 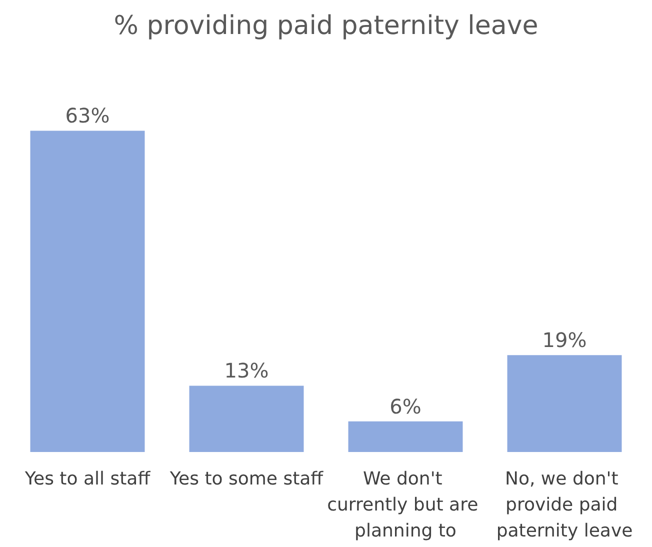 What do you see at coordinates (246, 370) in the screenshot?
I see `data-label: 13%` at bounding box center [246, 370].